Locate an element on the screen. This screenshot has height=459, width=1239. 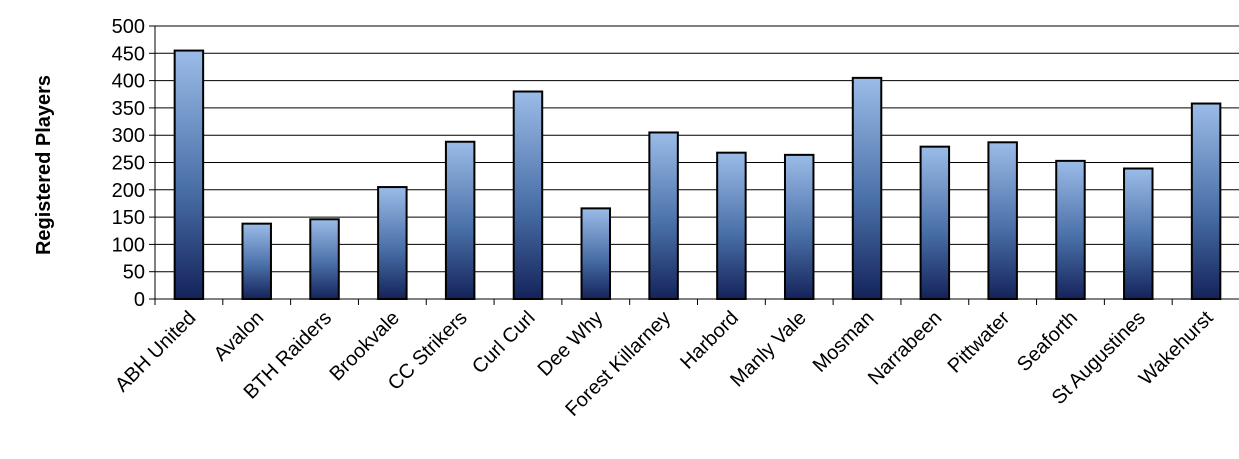
x-tick-label: Avalon is located at coordinates (239, 336).